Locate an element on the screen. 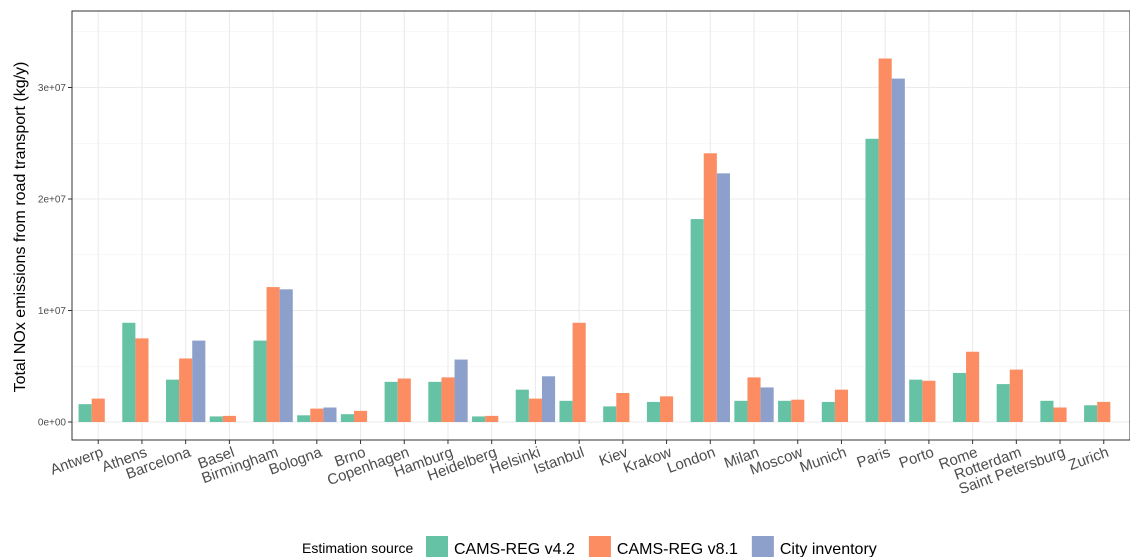 The width and height of the screenshot is (1130, 557). legend-title: Estimation source is located at coordinates (357, 548).